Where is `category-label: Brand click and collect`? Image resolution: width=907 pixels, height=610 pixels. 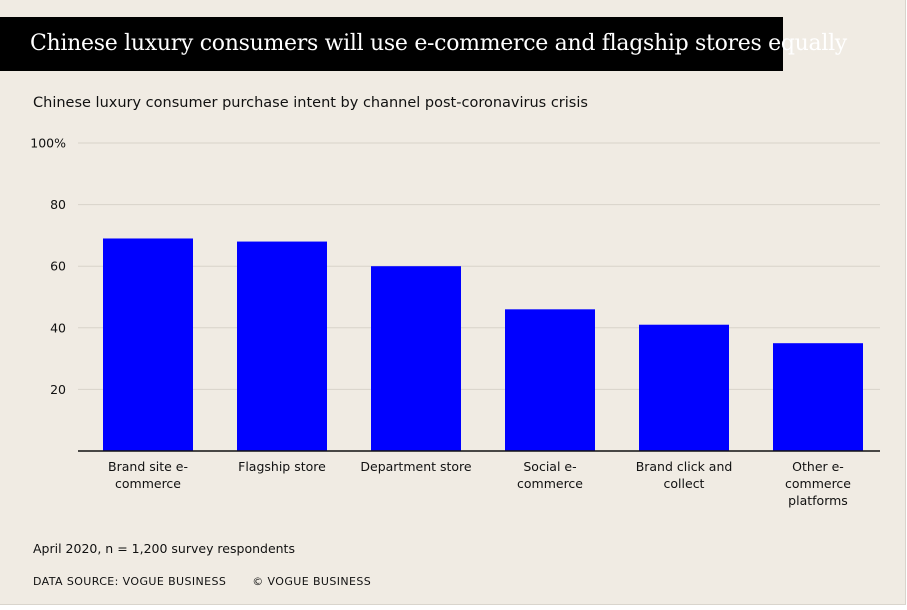 category-label: Brand click and collect is located at coordinates (684, 475).